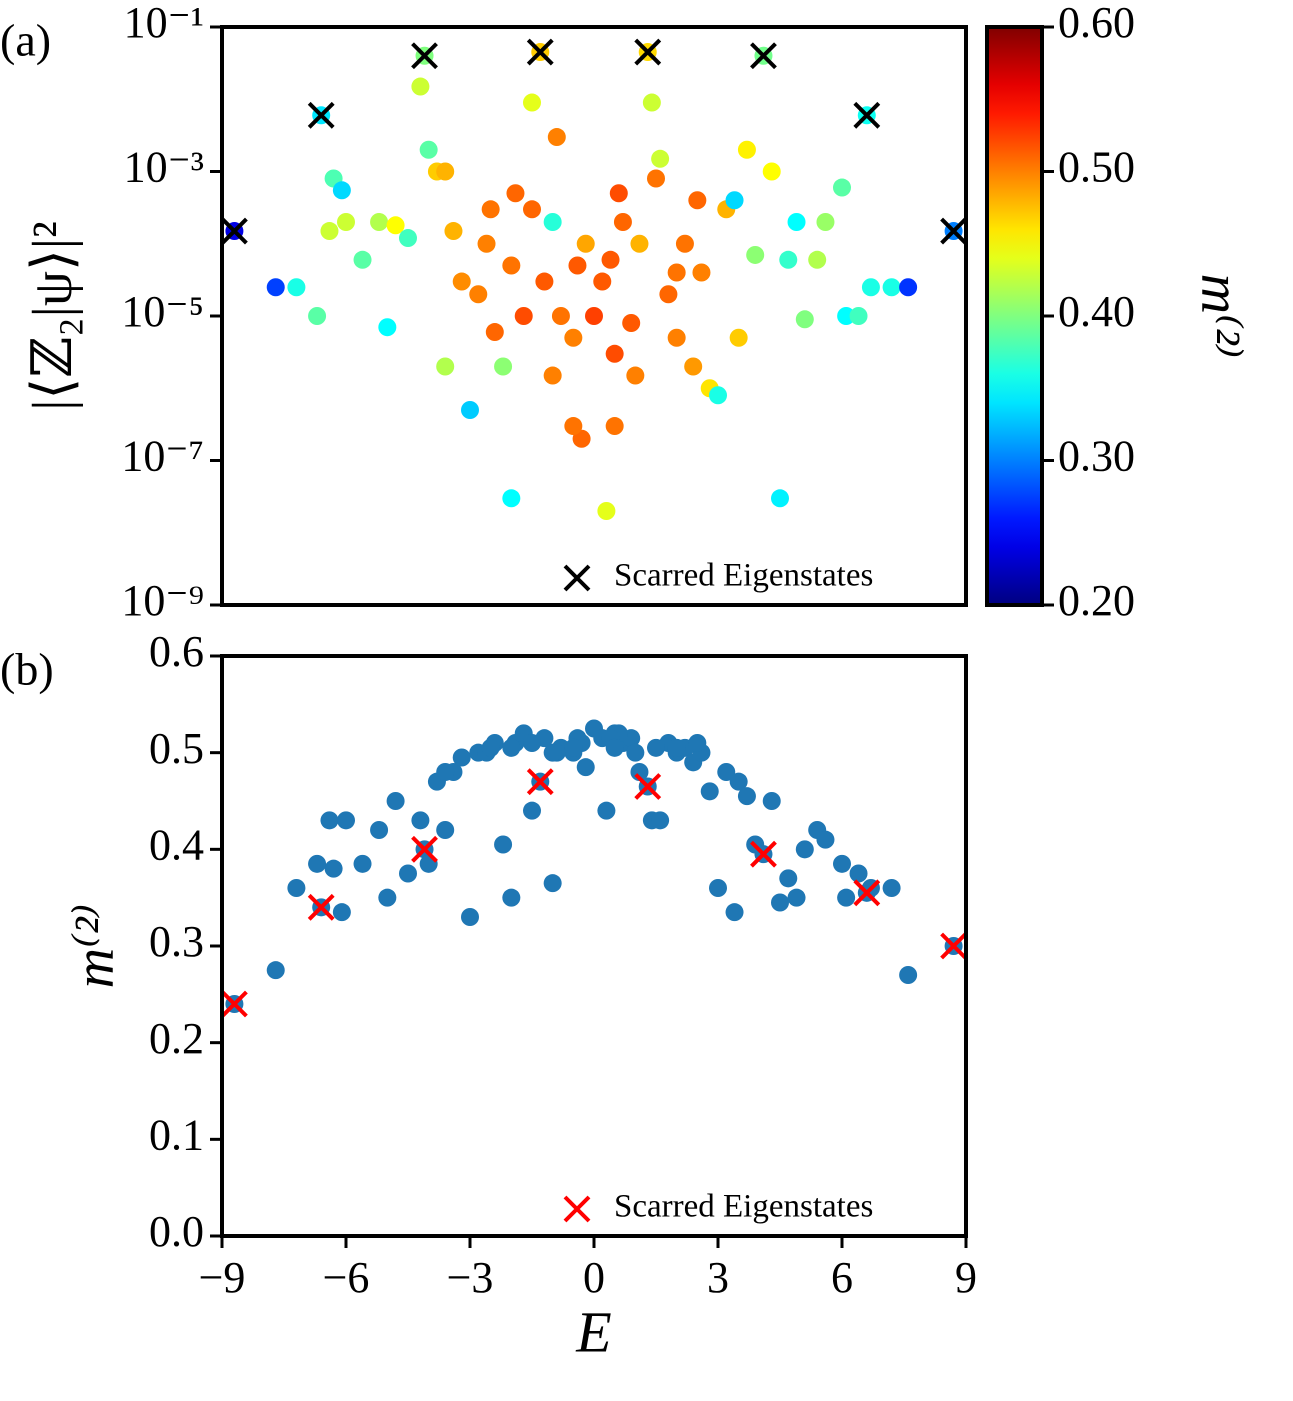 The image size is (1293, 1401). What do you see at coordinates (164, 167) in the screenshot?
I see `y-tick-label: 10⁻³` at bounding box center [164, 167].